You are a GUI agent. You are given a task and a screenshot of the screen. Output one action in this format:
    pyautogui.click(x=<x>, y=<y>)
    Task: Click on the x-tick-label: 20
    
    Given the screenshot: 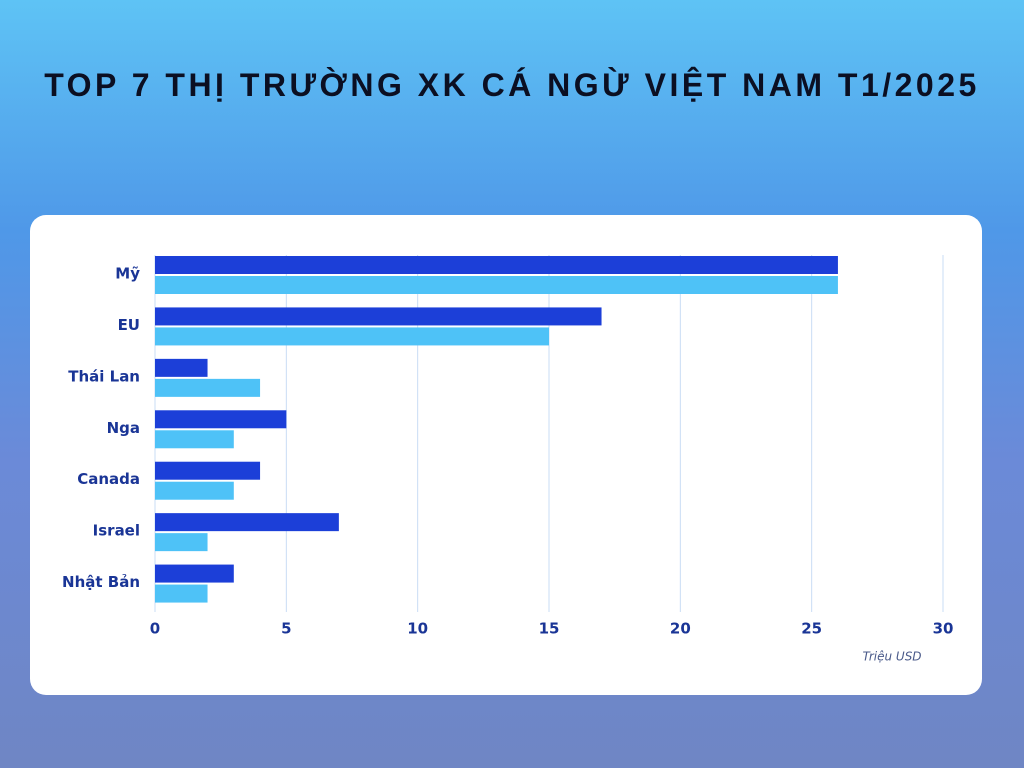 What is the action you would take?
    pyautogui.click(x=680, y=629)
    